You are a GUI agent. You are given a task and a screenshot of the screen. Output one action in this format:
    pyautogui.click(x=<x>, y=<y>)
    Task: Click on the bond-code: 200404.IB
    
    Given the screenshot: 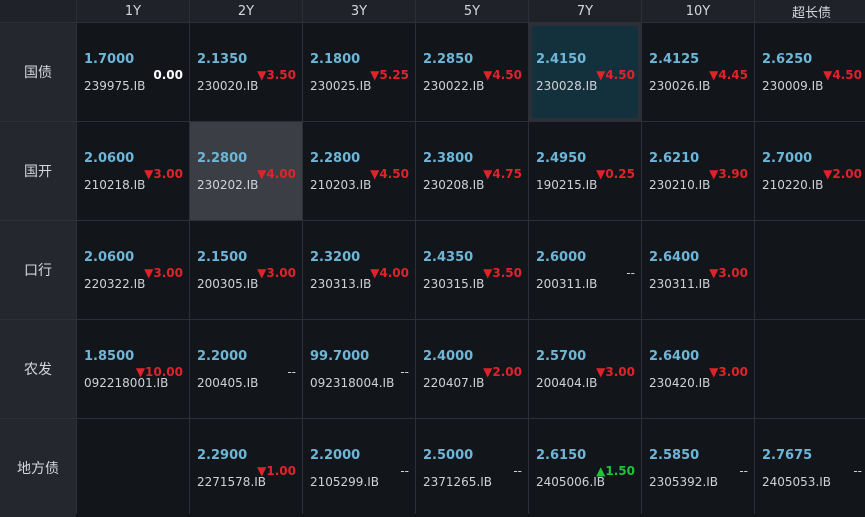 What is the action you would take?
    pyautogui.click(x=567, y=383)
    